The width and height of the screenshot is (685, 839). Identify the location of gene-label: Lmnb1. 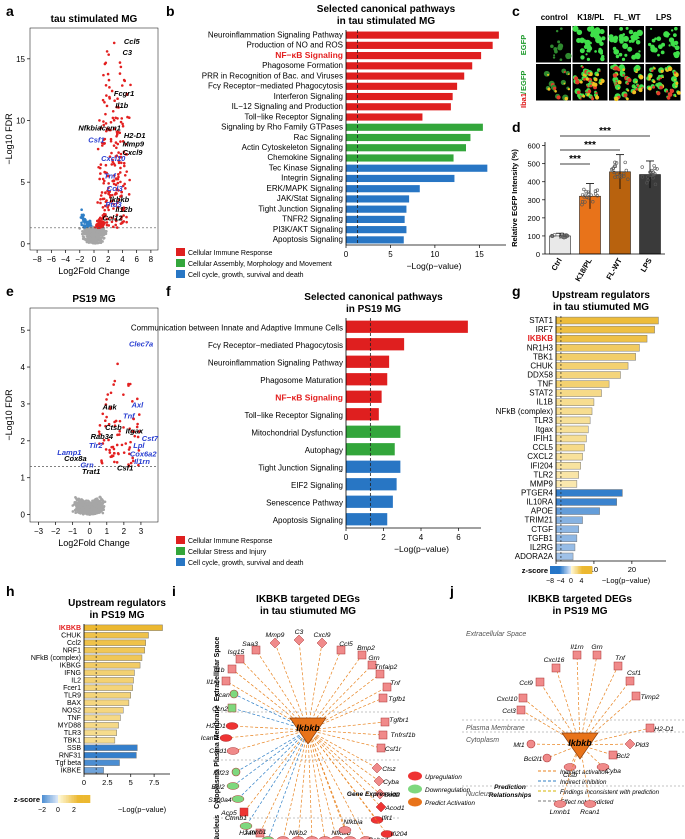
(560, 812).